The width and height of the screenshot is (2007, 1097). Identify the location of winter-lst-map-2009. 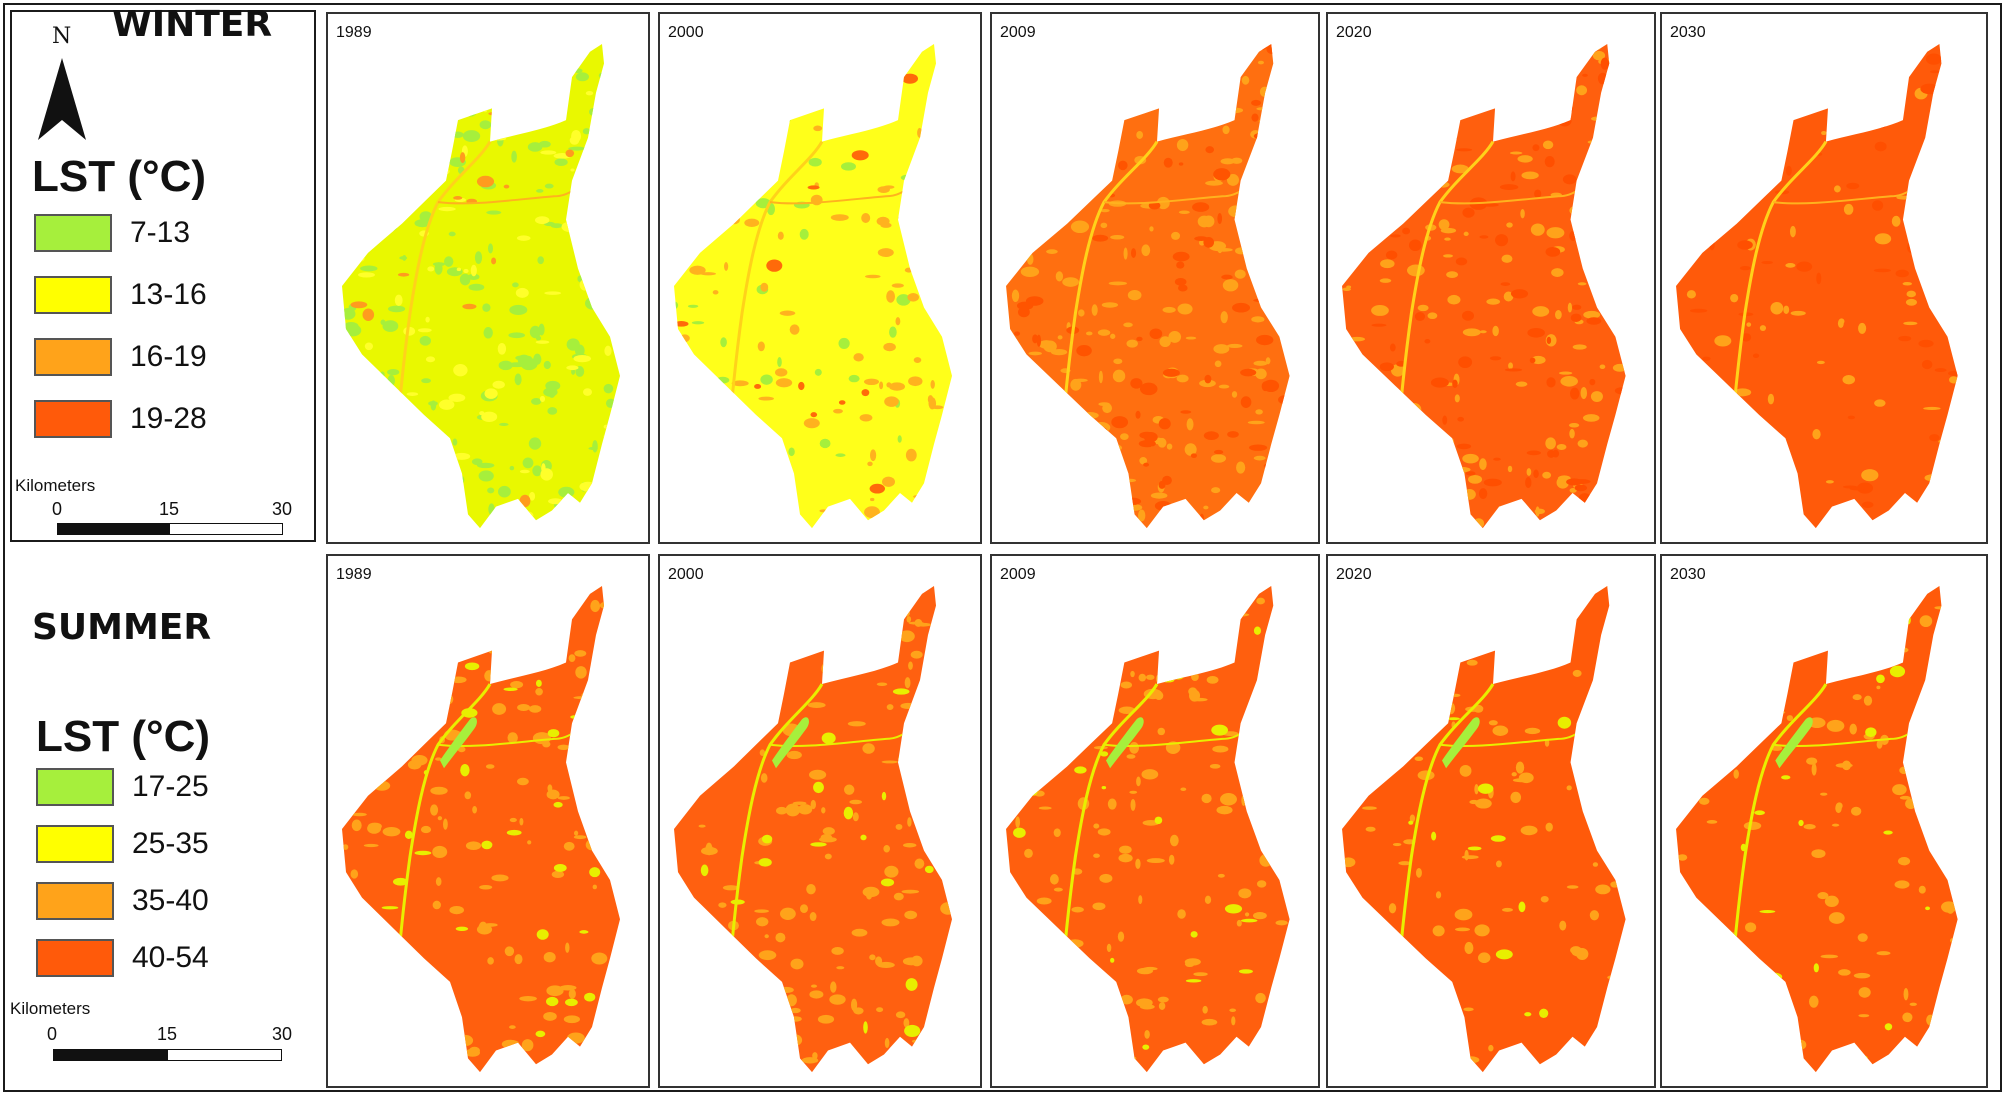
(1148, 286).